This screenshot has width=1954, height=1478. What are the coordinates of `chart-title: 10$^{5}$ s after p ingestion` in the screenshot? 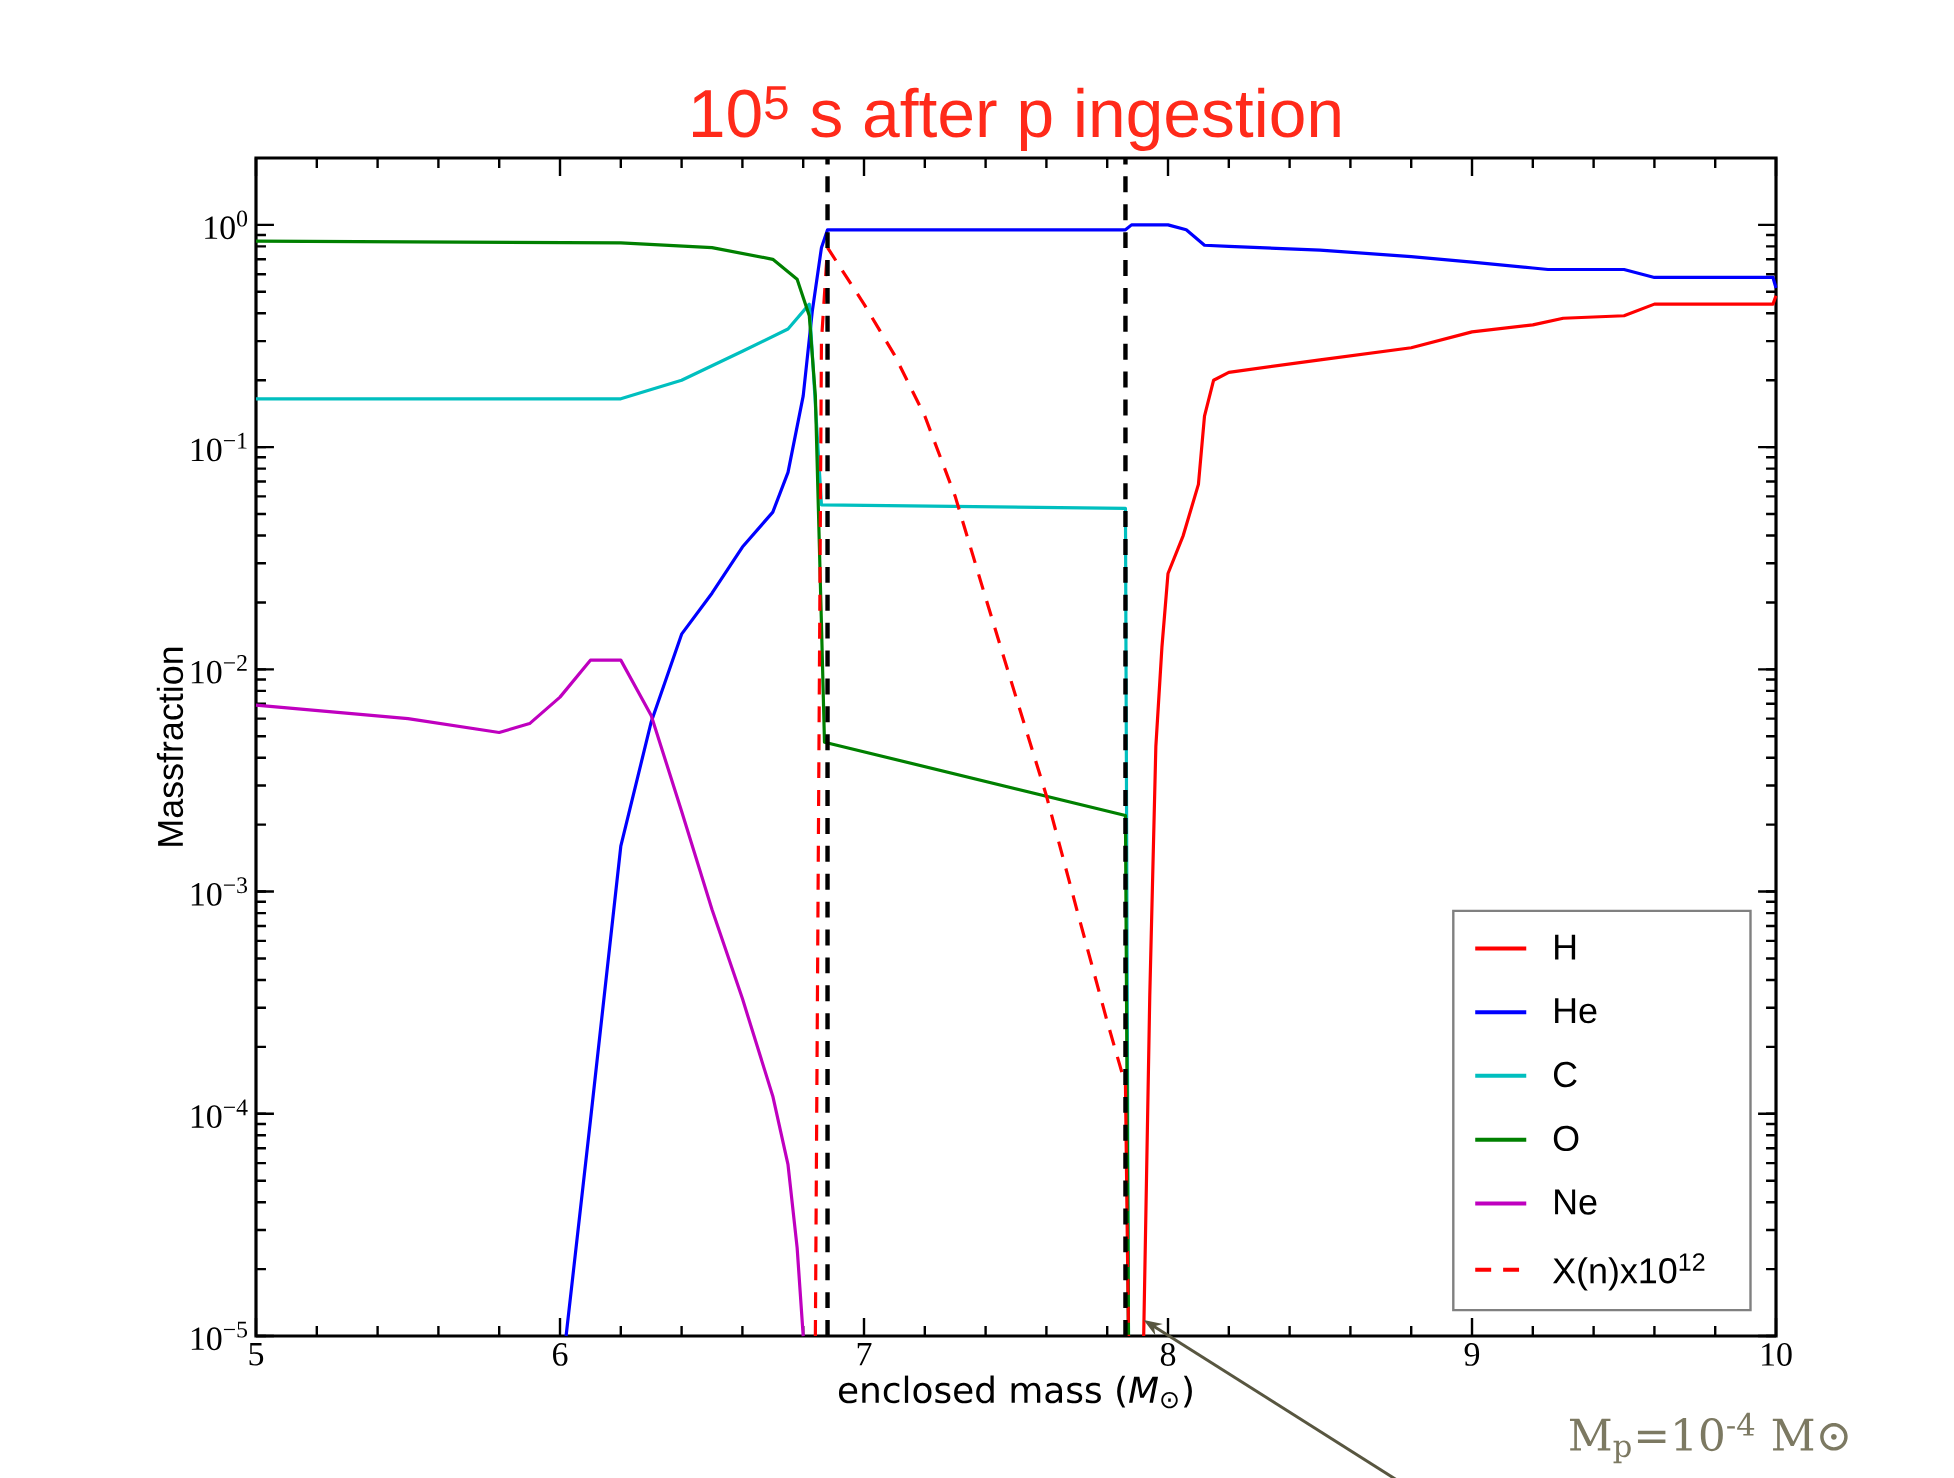 It's located at (1016, 118).